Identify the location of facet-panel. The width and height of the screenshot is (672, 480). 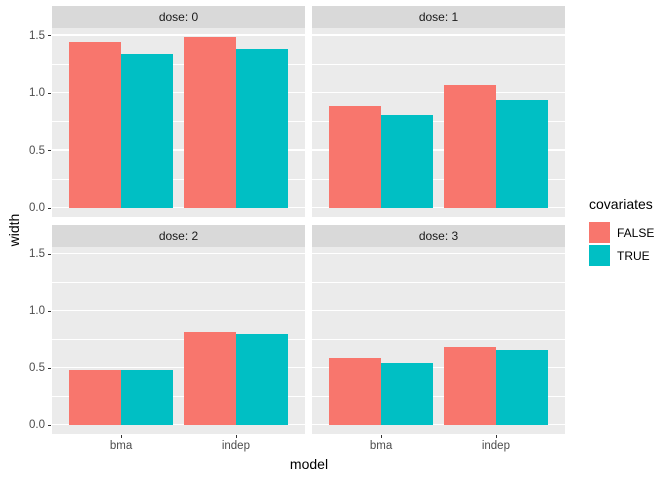
(438, 122).